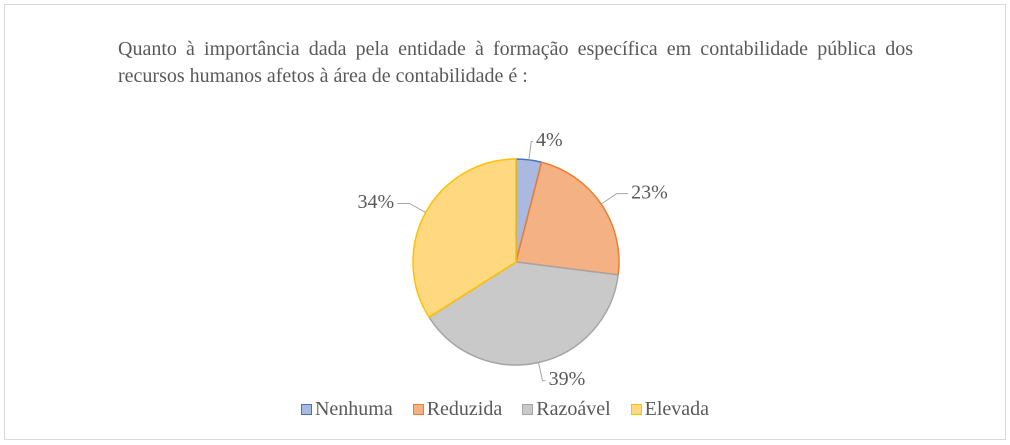 The width and height of the screenshot is (1010, 445). I want to click on legend-item: Elevada, so click(670, 409).